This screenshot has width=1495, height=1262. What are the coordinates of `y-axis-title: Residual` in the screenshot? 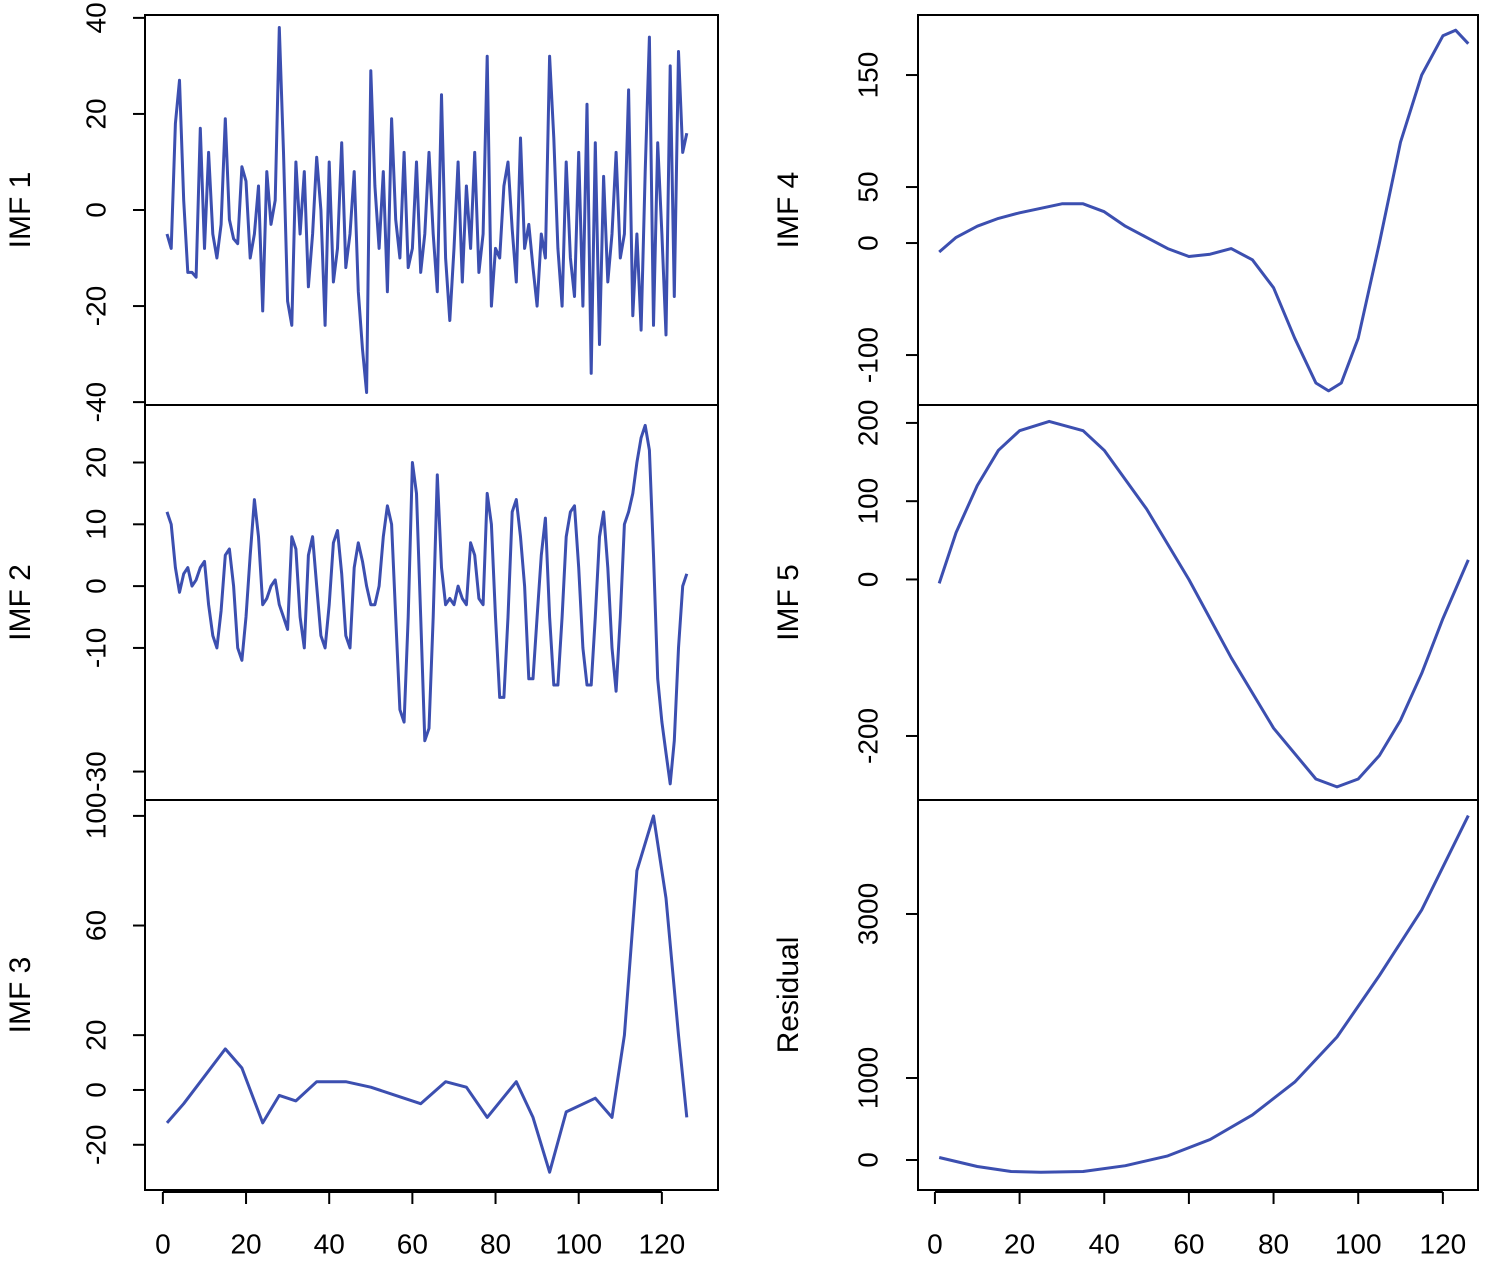 It's located at (788, 995).